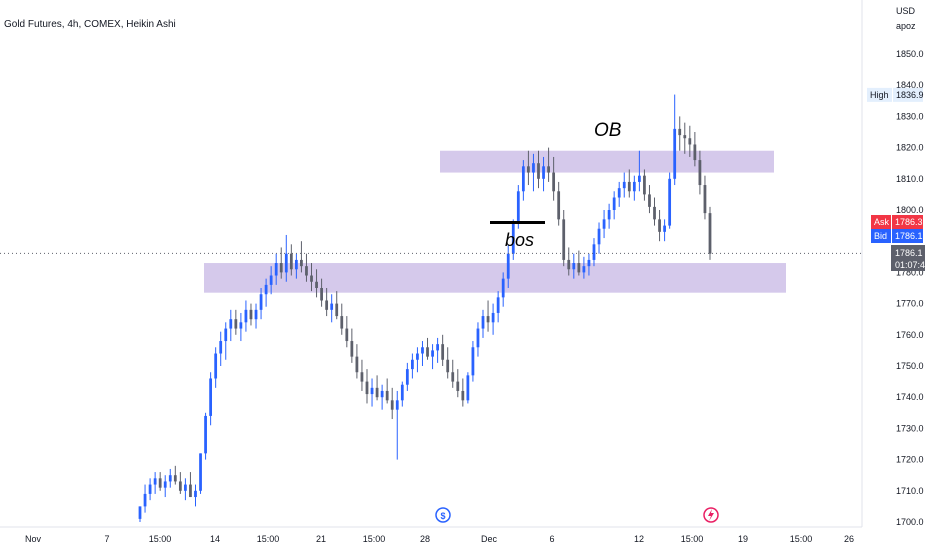 The image size is (932, 550). What do you see at coordinates (431, 538) in the screenshot?
I see `time-axis` at bounding box center [431, 538].